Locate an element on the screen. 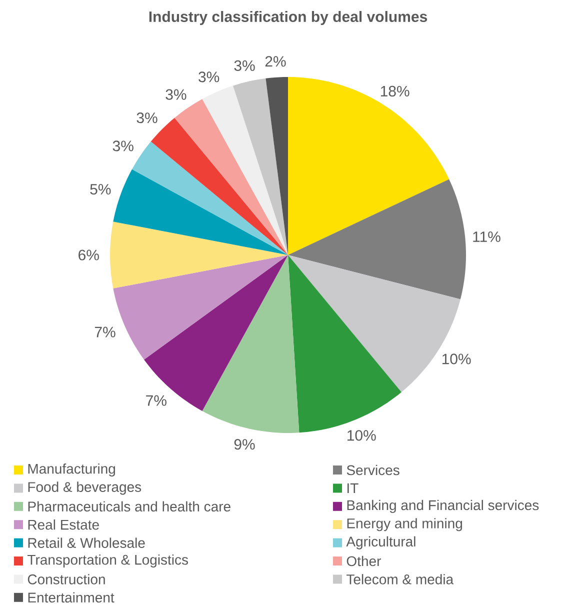 The image size is (578, 607). data-label: 18% is located at coordinates (395, 91).